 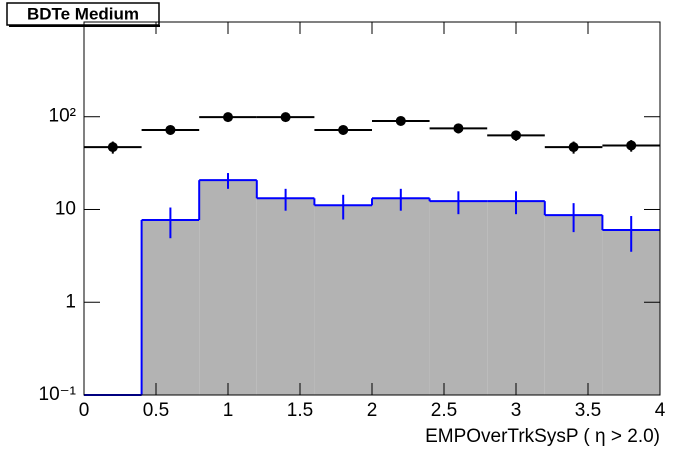 I want to click on x-tick-label: 2, so click(x=372, y=410).